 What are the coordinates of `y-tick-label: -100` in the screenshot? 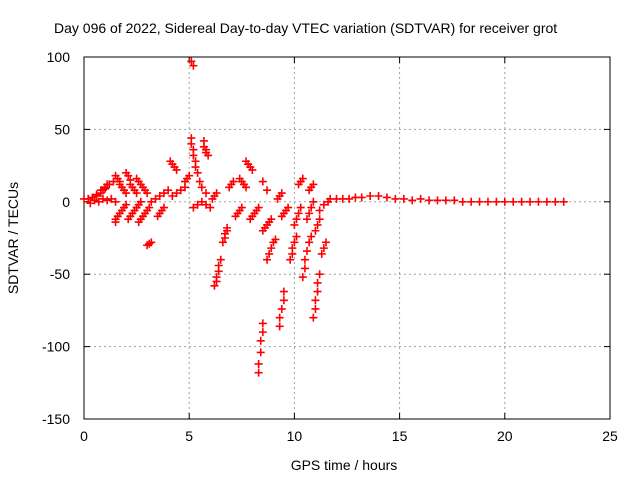 It's located at (56, 347).